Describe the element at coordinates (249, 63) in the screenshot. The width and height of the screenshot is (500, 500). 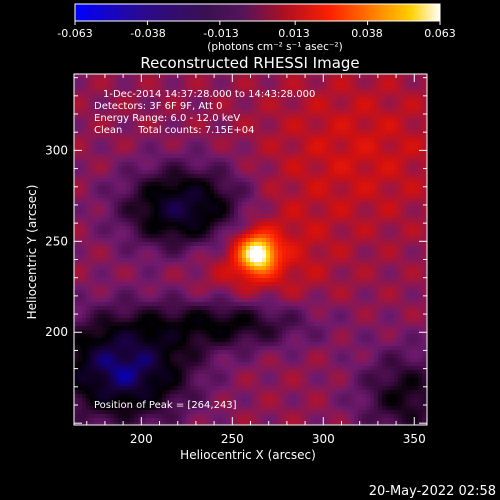
I see `chart-title: Reconstructed RHESSI Image` at that location.